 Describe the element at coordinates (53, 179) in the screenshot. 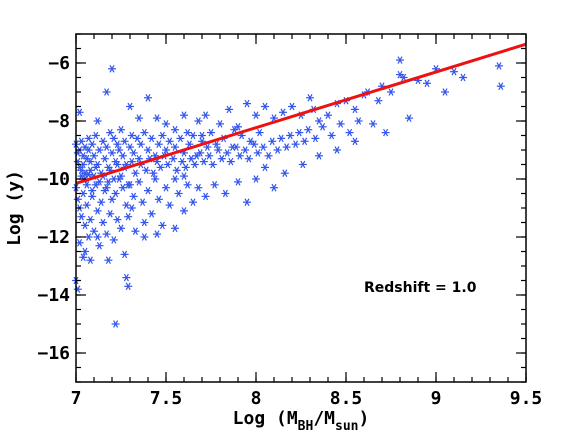

I see `y-tick-label: −10` at that location.